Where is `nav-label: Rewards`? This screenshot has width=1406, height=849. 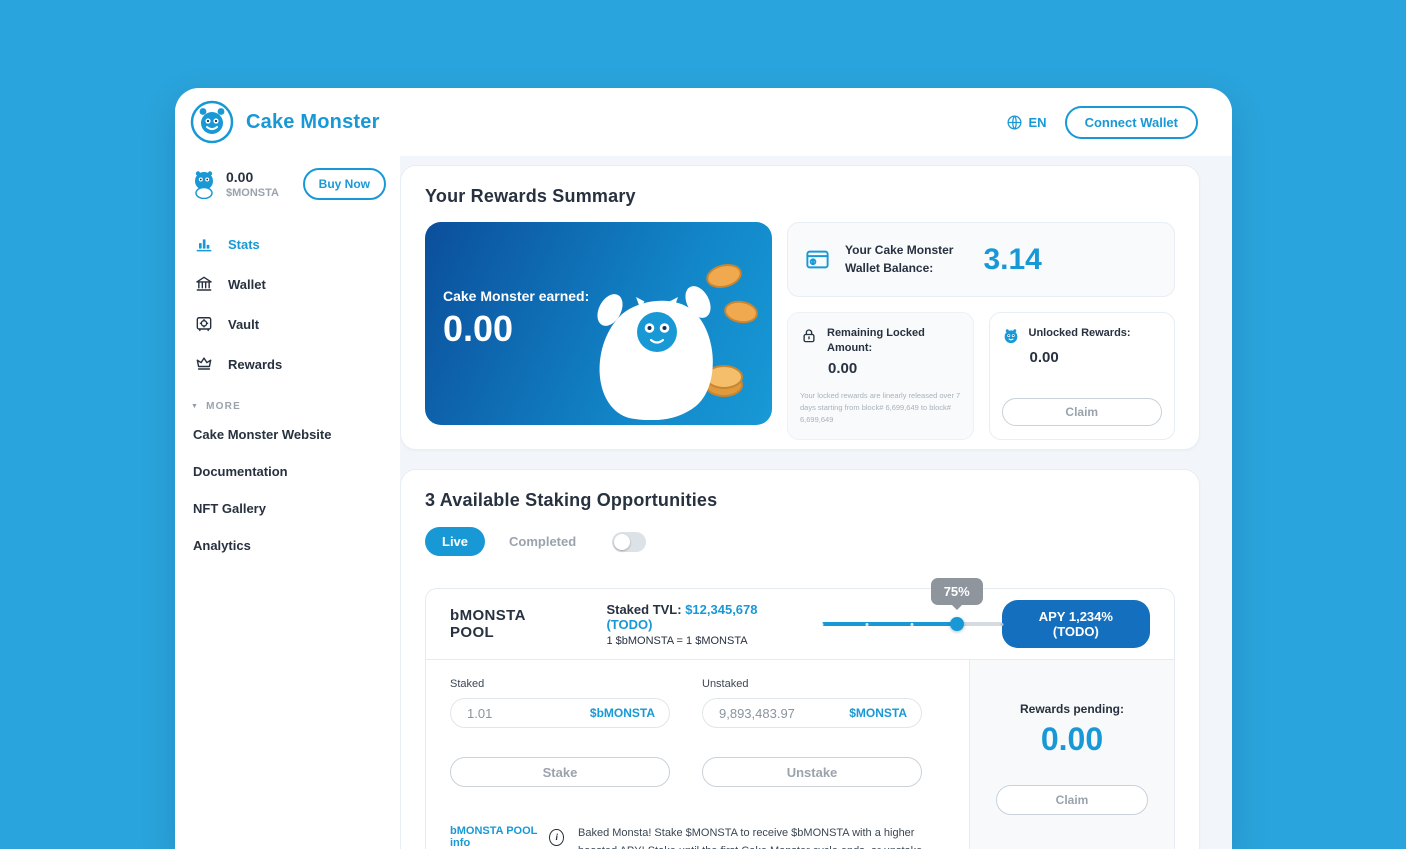
nav-label: Rewards is located at coordinates (255, 364).